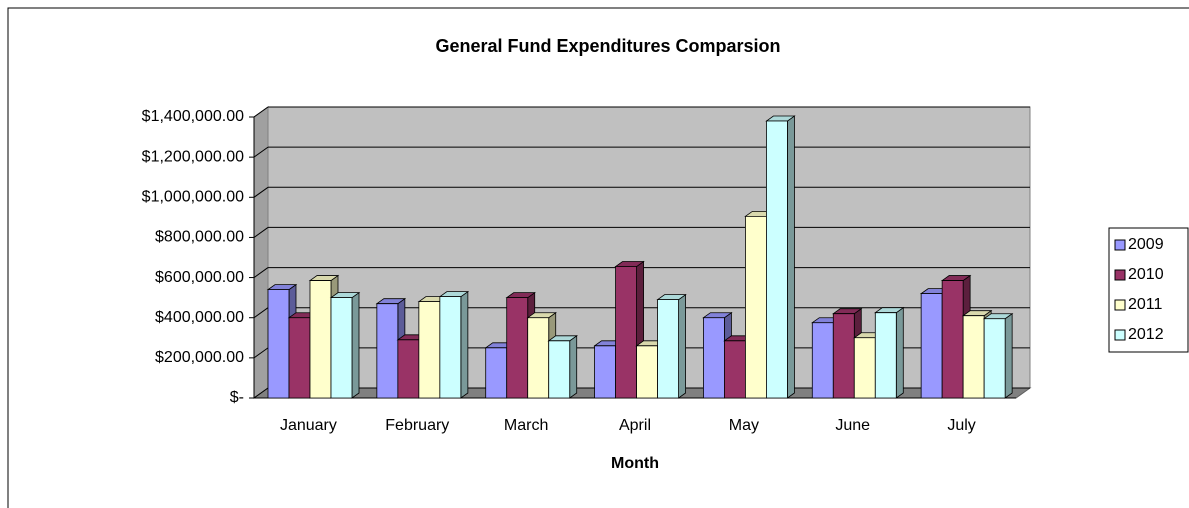 The image size is (1189, 508). What do you see at coordinates (1146, 274) in the screenshot?
I see `legend-label: 2010` at bounding box center [1146, 274].